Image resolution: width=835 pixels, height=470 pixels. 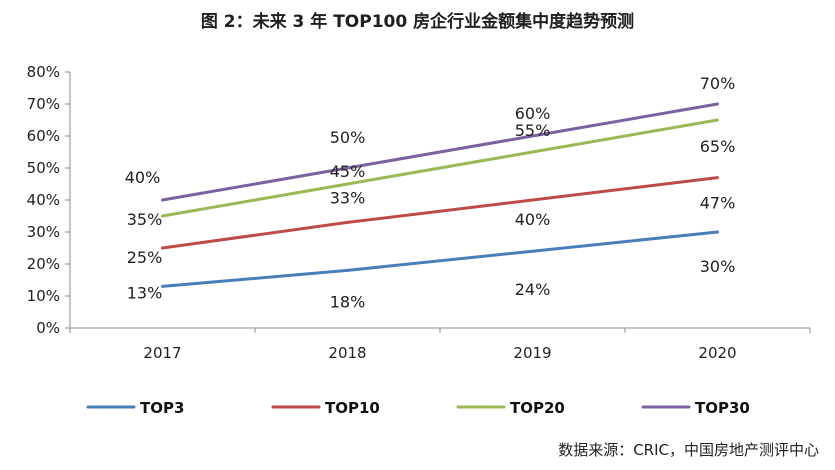 I want to click on chart-title: 图 2：未来 3 年 TOP100 房企行业金额集中度趋势预测, so click(x=417, y=22).